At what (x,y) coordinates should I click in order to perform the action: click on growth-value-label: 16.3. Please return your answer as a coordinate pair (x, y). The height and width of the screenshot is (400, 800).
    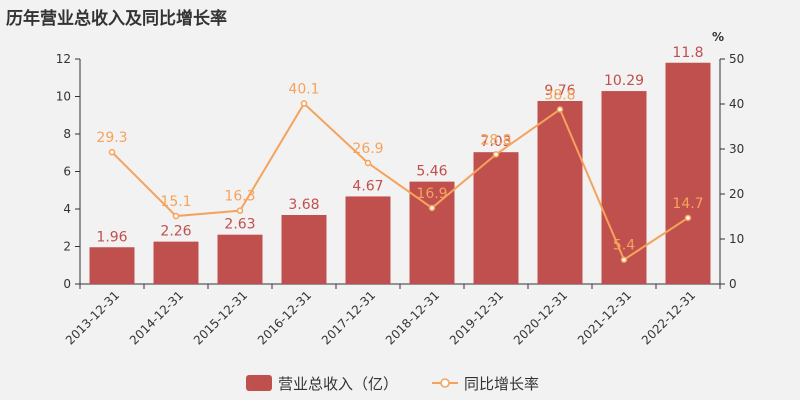
    Looking at the image, I should click on (239, 197).